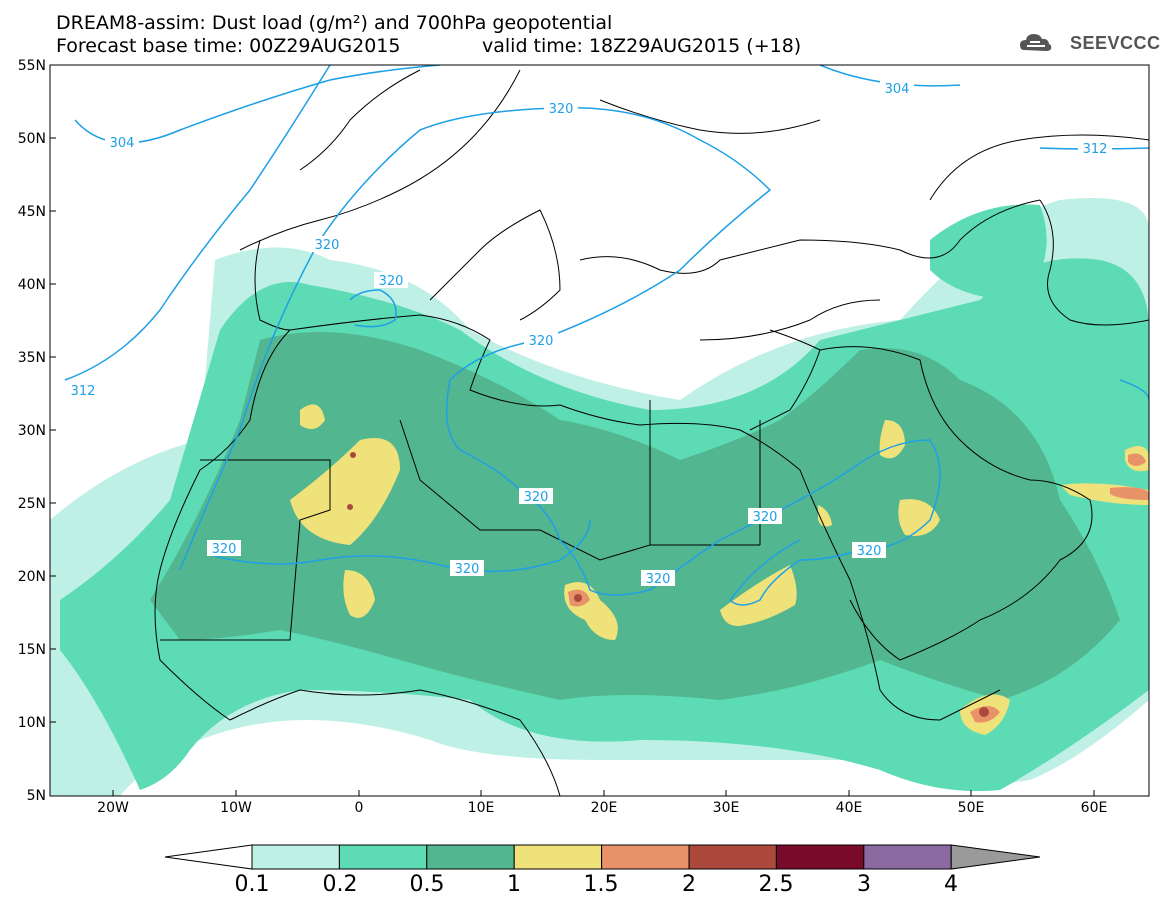  I want to click on colorbar-tick: 0.1, so click(252, 884).